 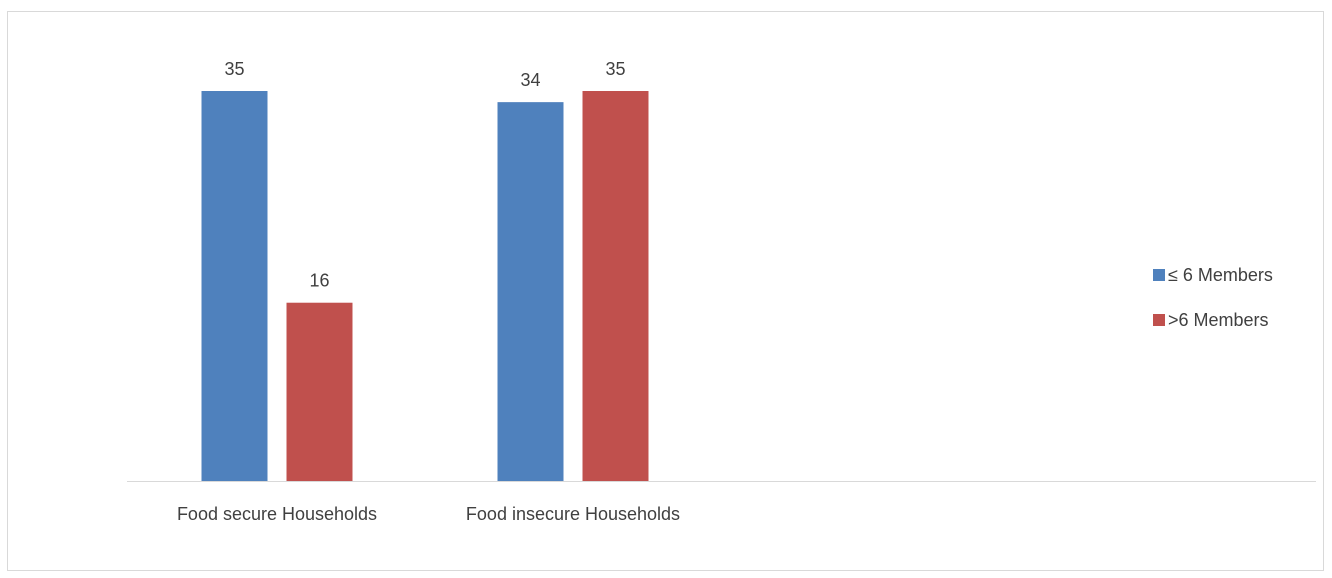 What do you see at coordinates (1220, 275) in the screenshot?
I see `legend-label: ≤ 6 Members` at bounding box center [1220, 275].